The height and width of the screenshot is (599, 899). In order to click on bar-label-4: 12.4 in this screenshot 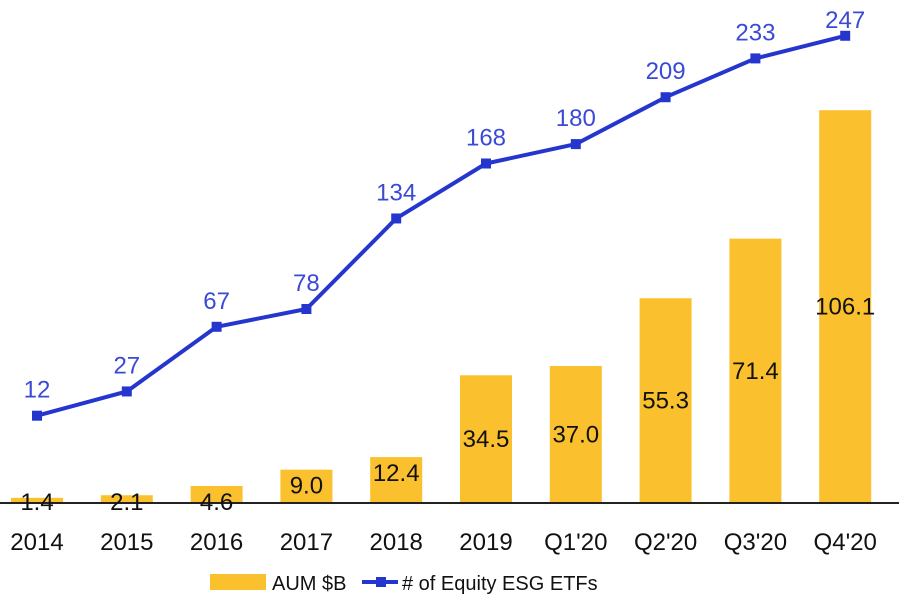, I will do `click(396, 473)`.